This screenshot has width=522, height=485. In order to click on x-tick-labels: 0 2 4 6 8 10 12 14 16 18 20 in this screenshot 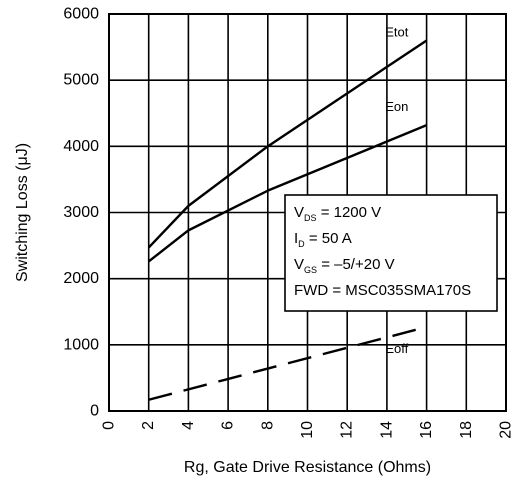, I will do `click(308, 430)`.